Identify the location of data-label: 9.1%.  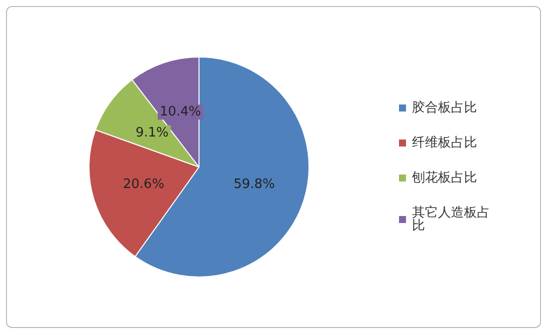
(152, 132).